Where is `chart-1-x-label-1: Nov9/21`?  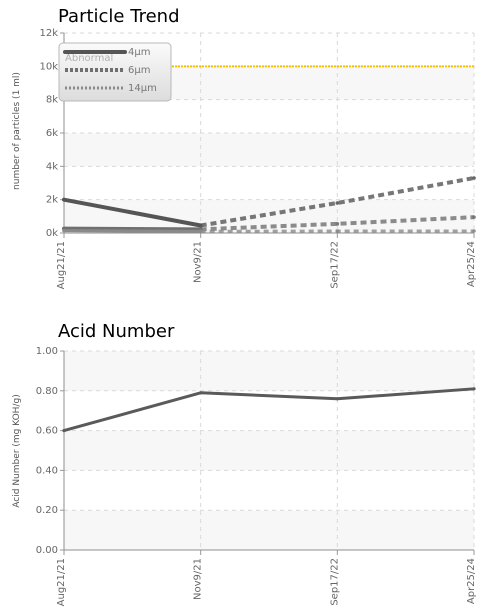 chart-1-x-label-1: Nov9/21 is located at coordinates (198, 262).